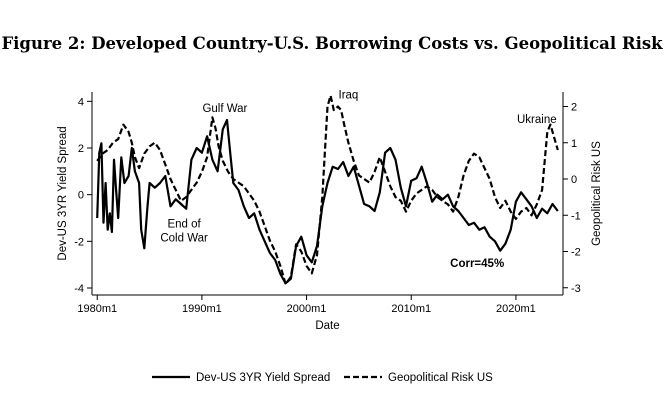 This screenshot has height=414, width=664. Describe the element at coordinates (184, 224) in the screenshot. I see `annotation-end-of: End of` at that location.